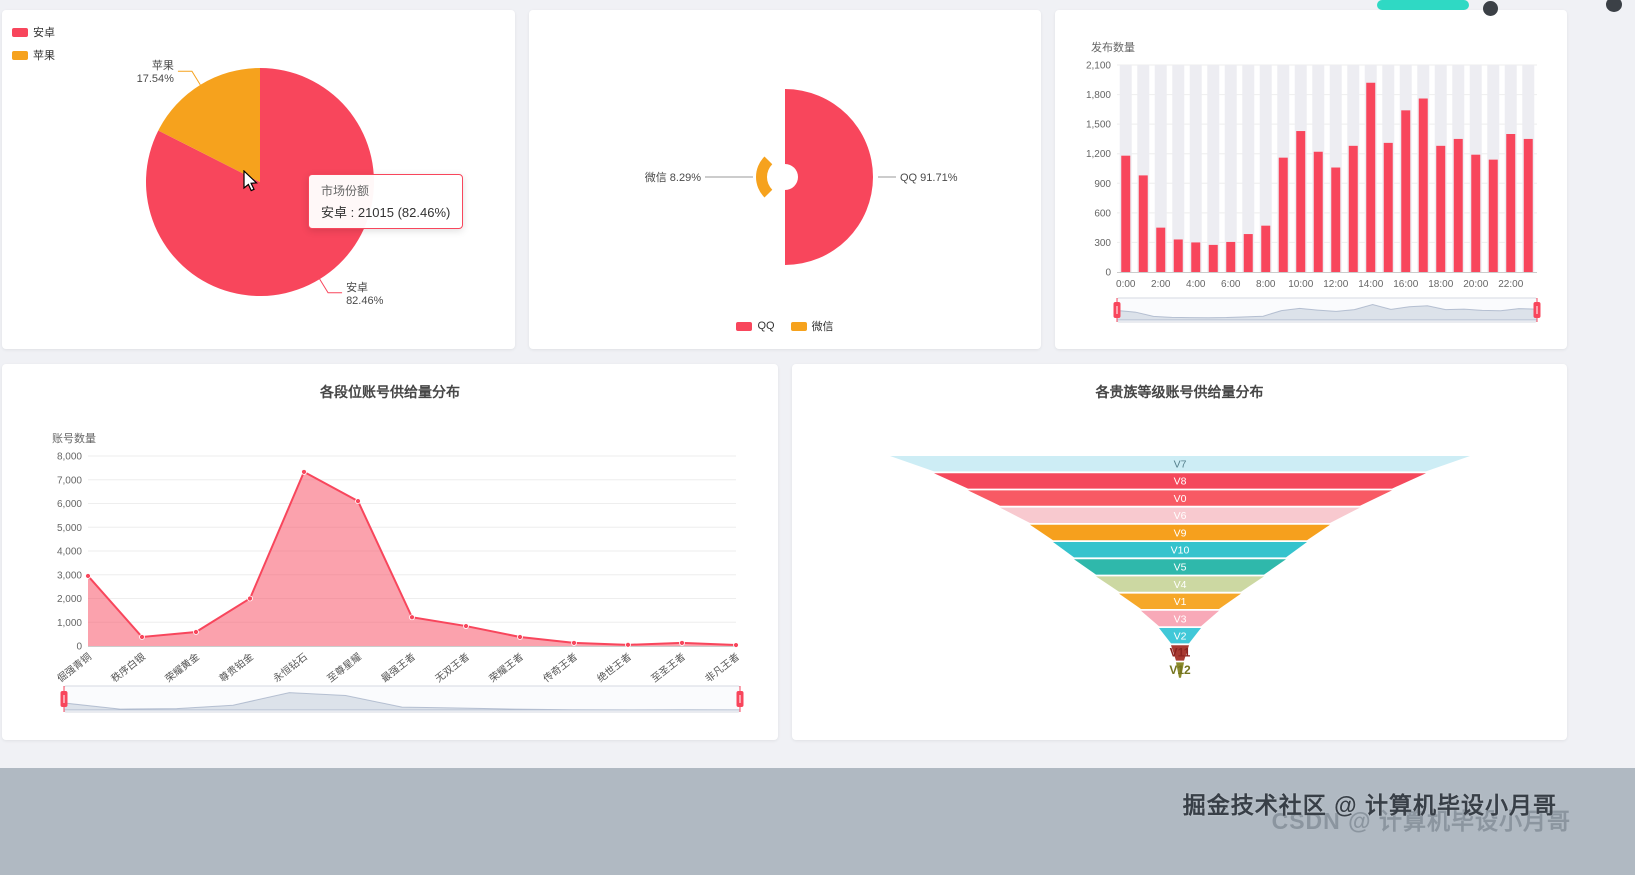 This screenshot has height=875, width=1635. What do you see at coordinates (250, 181) in the screenshot?
I see `mouse-cursor-icon` at bounding box center [250, 181].